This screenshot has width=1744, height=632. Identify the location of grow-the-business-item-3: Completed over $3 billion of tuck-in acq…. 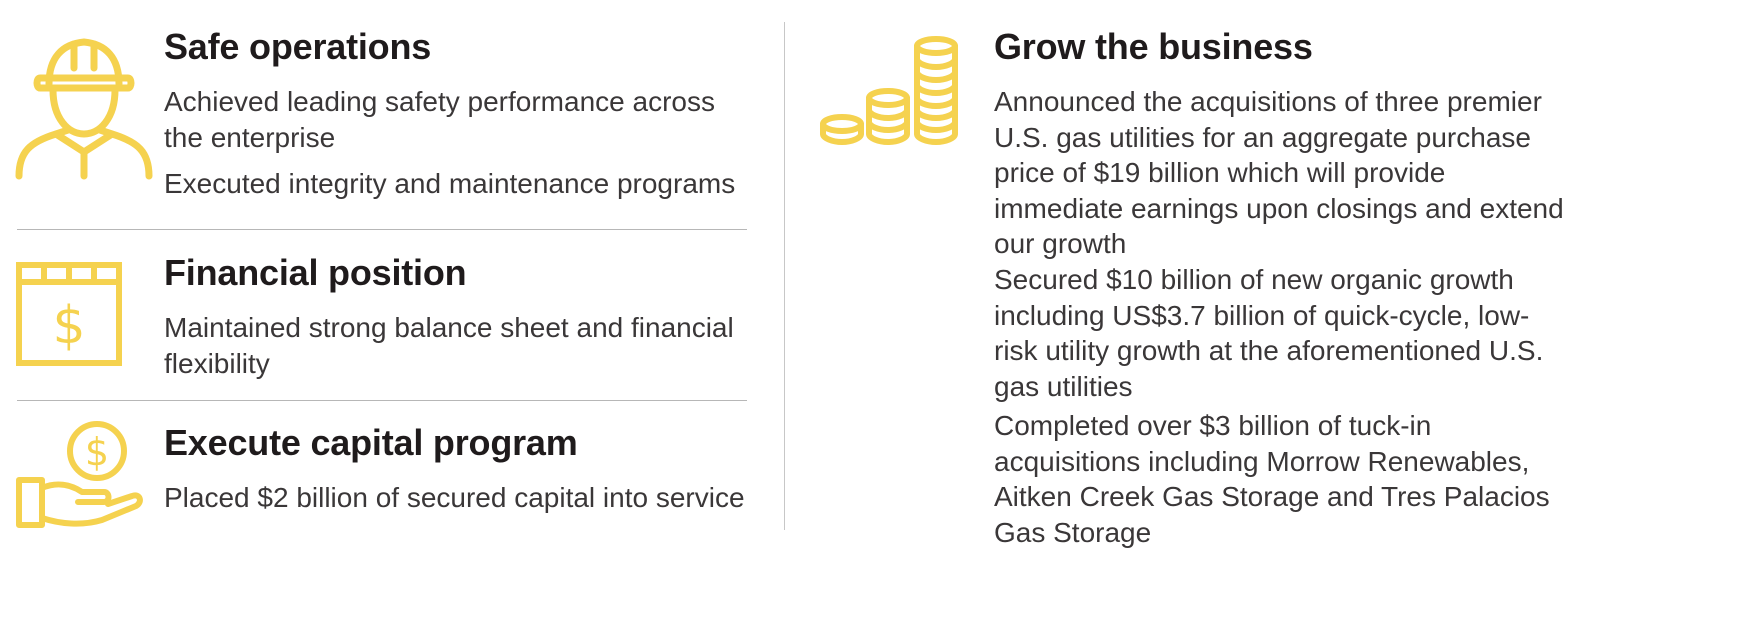
(1272, 479).